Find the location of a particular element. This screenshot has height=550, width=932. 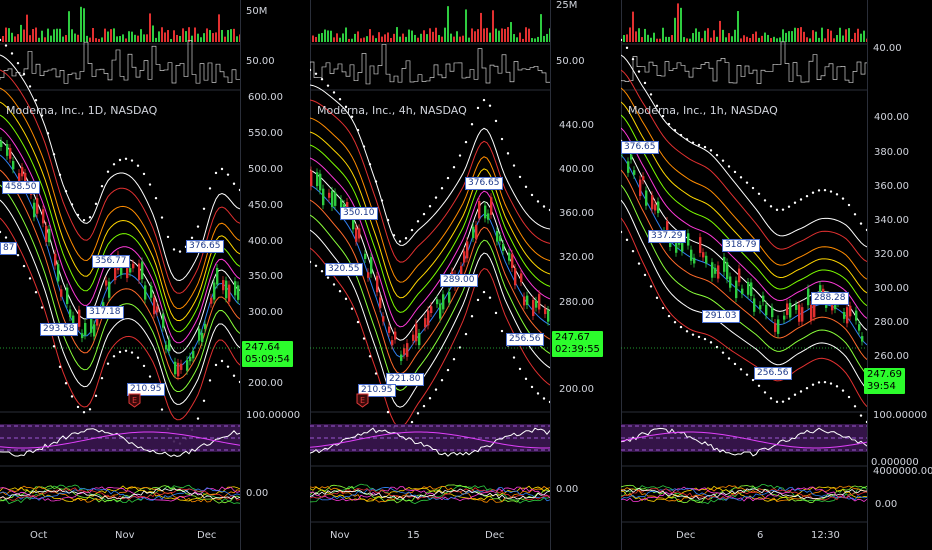

price-label: 320.55 is located at coordinates (344, 269).